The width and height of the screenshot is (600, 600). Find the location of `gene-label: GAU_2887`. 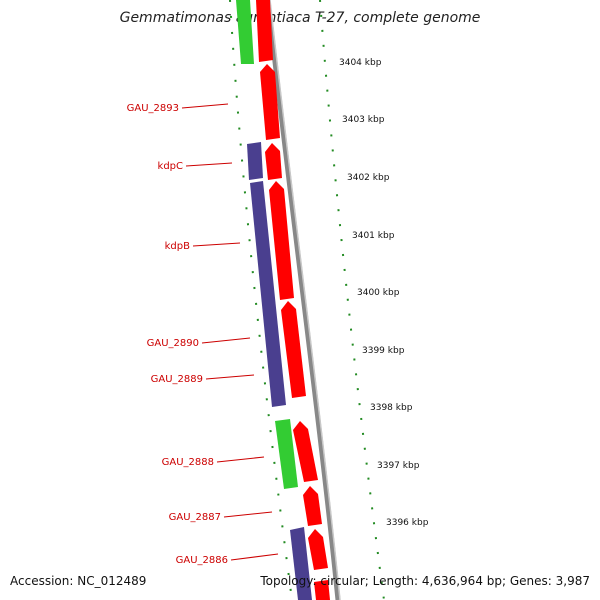

gene-label: GAU_2887 is located at coordinates (195, 517).